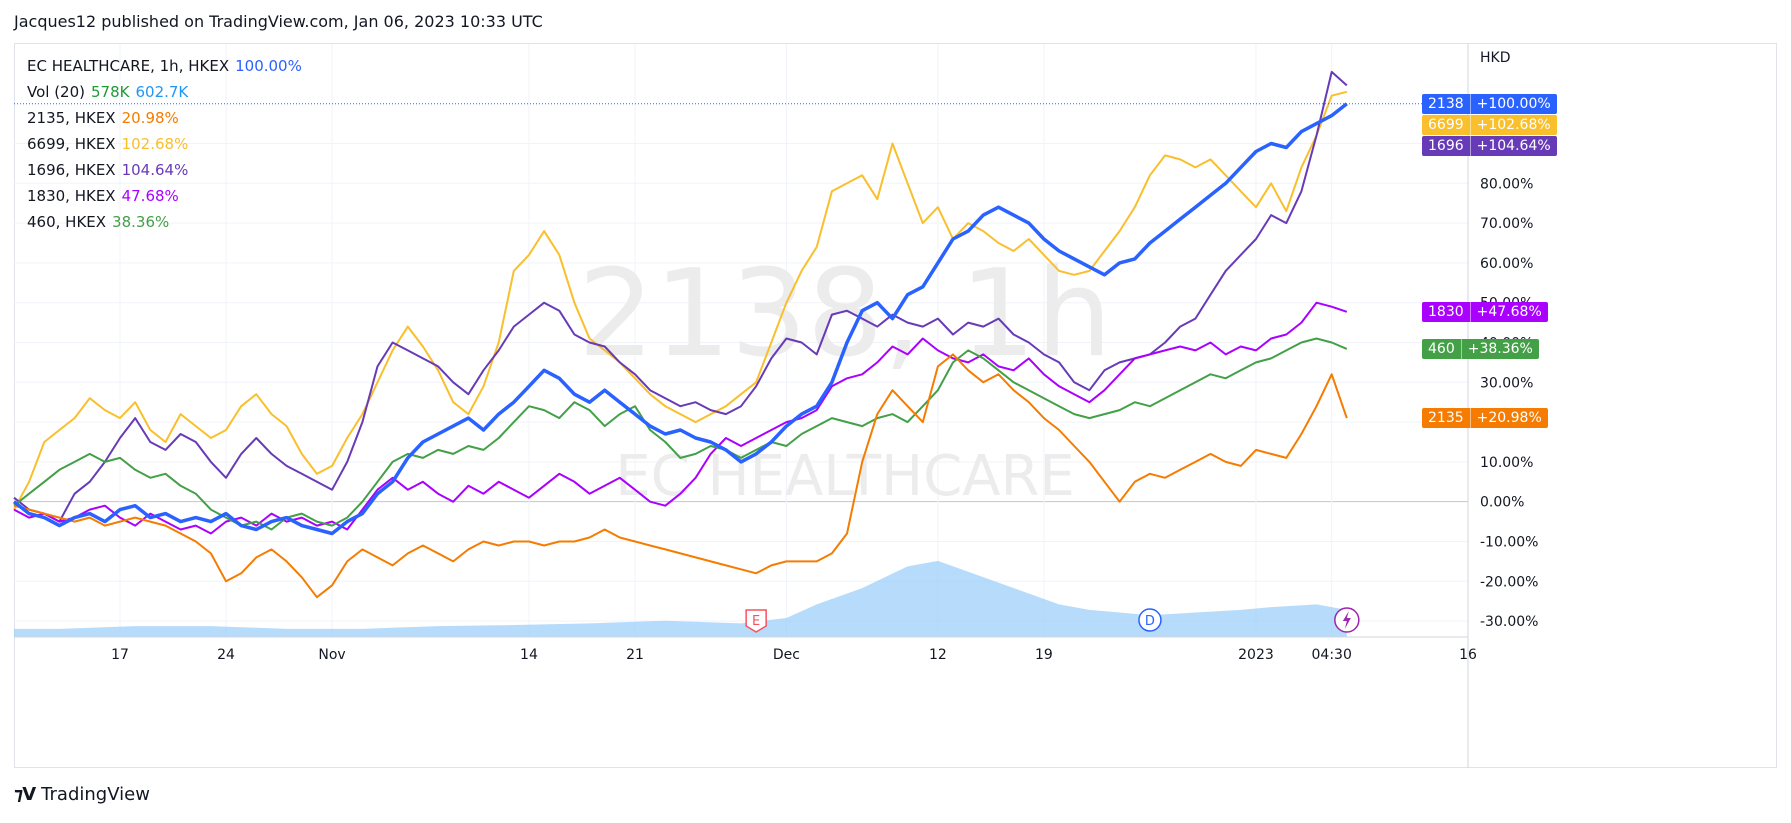 The height and width of the screenshot is (823, 1791). What do you see at coordinates (845, 476) in the screenshot?
I see `watermark-name: EC HEALTHCARE` at bounding box center [845, 476].